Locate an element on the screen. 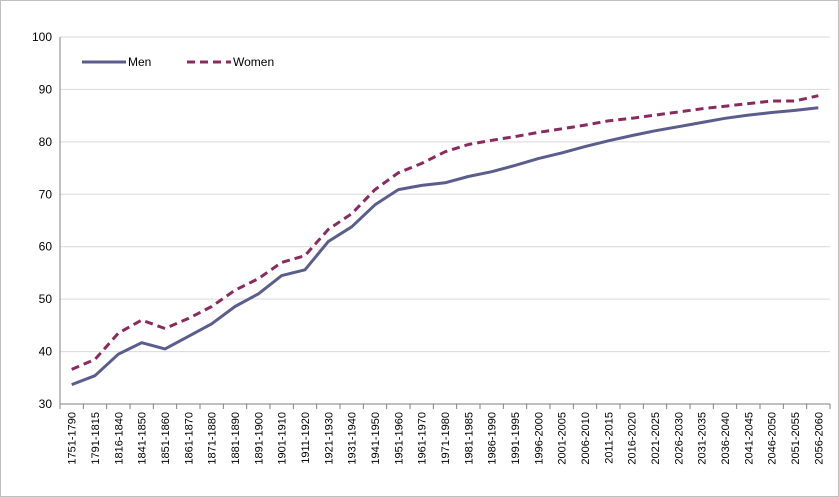 This screenshot has width=839, height=497. x-tick-label: 1791-1815 is located at coordinates (96, 438).